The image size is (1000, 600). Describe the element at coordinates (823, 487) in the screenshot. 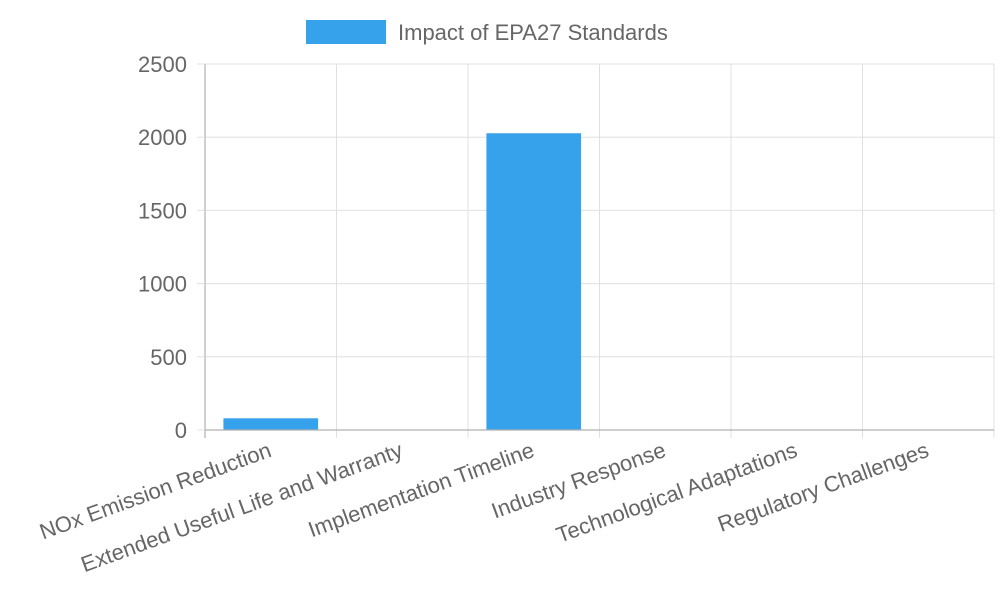

I see `x-tick-label: Regulatory Challenges` at that location.